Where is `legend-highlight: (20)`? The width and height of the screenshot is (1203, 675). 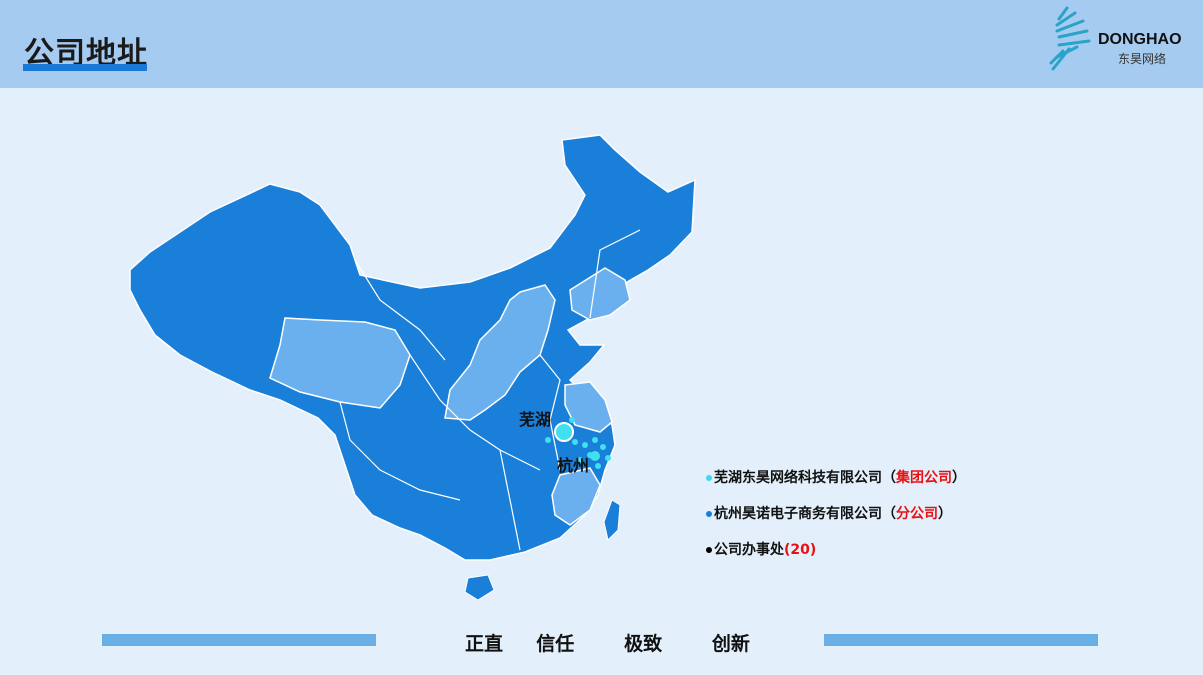 legend-highlight: (20) is located at coordinates (800, 550).